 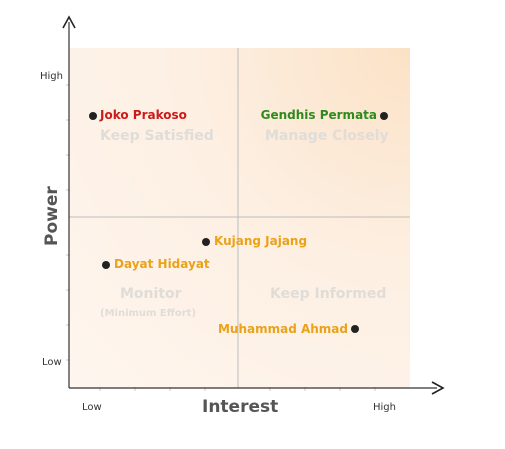 I want to click on stakeholder-dot-gendhis-permata, so click(x=384, y=116).